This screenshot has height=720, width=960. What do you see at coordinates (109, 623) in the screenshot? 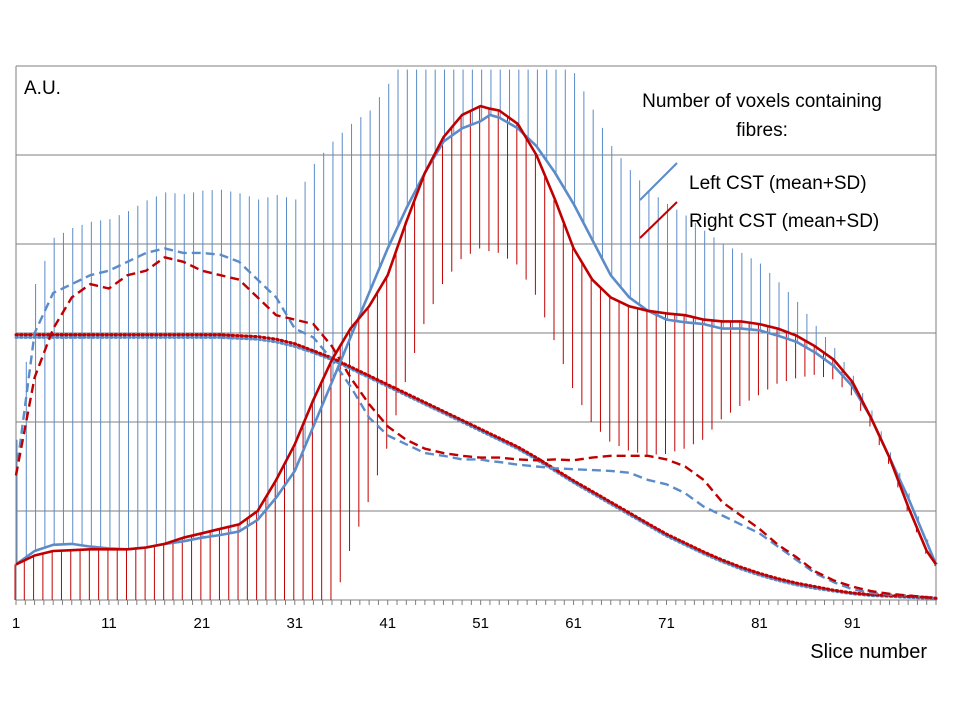
I see `x-tick-label: 11` at bounding box center [109, 623].